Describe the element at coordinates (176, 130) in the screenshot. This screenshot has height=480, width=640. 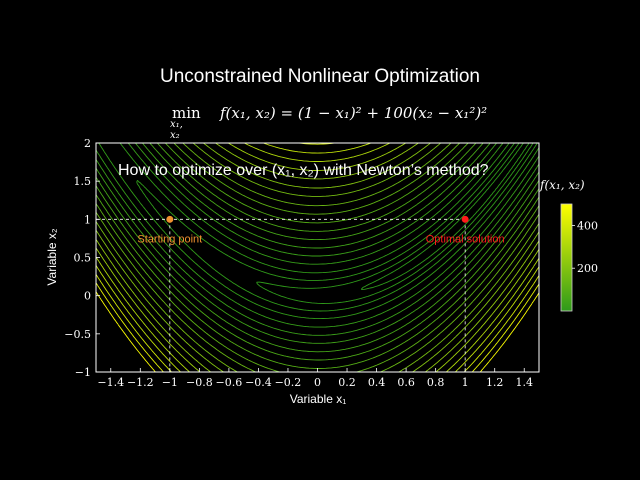
I see `min-subscript: x₁, x₂` at that location.